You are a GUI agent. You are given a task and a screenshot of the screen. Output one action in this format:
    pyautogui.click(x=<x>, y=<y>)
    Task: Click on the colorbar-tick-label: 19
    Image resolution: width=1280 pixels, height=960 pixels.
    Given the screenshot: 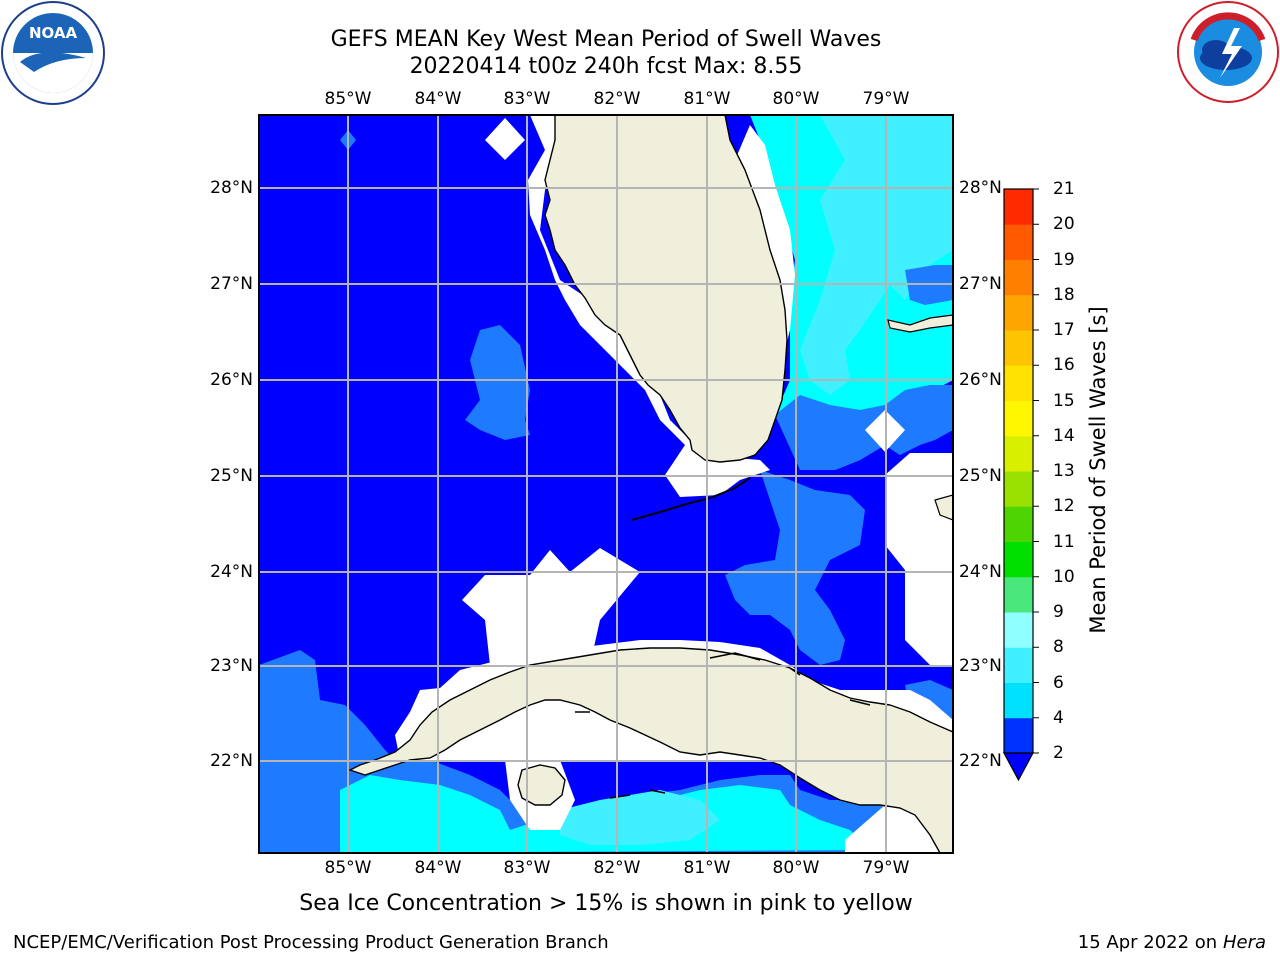 What is the action you would take?
    pyautogui.click(x=1064, y=259)
    